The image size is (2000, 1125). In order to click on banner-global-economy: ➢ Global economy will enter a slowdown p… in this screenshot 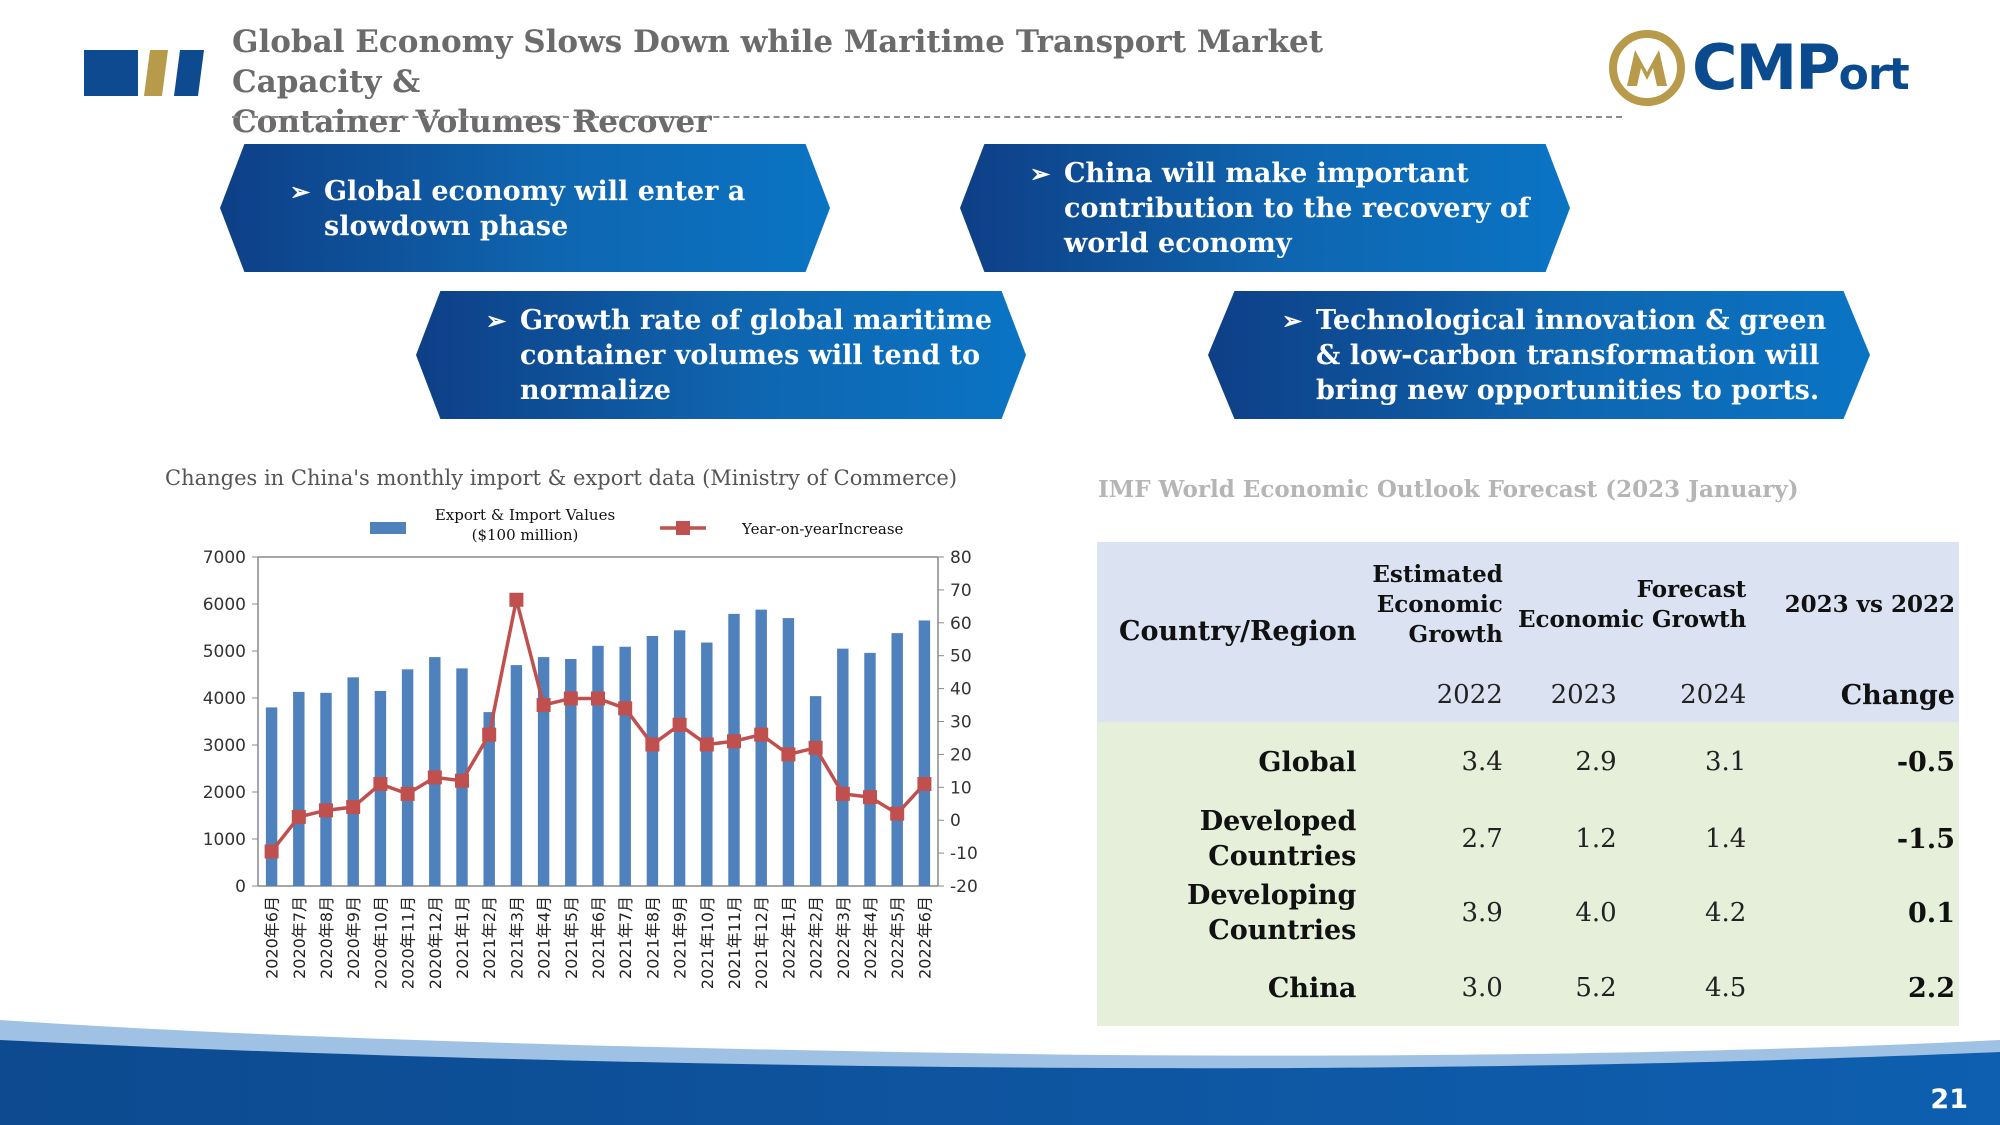, I will do `click(525, 208)`.